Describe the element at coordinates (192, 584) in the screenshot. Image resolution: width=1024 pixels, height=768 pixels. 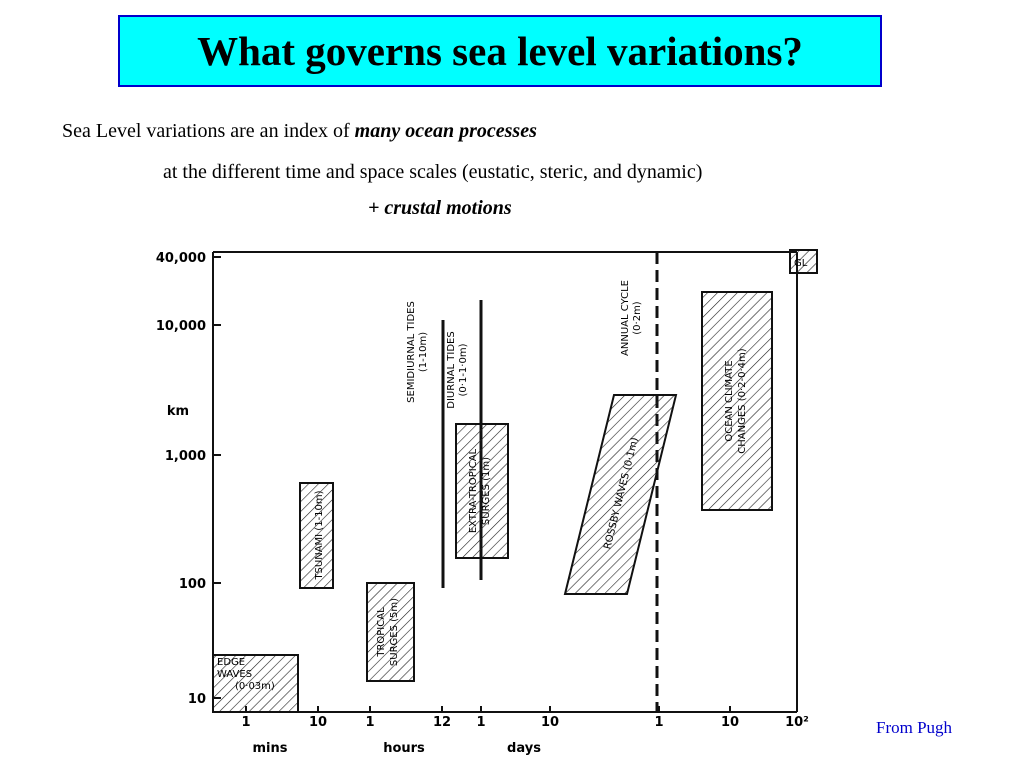
I see `y-tick-label: 100` at that location.